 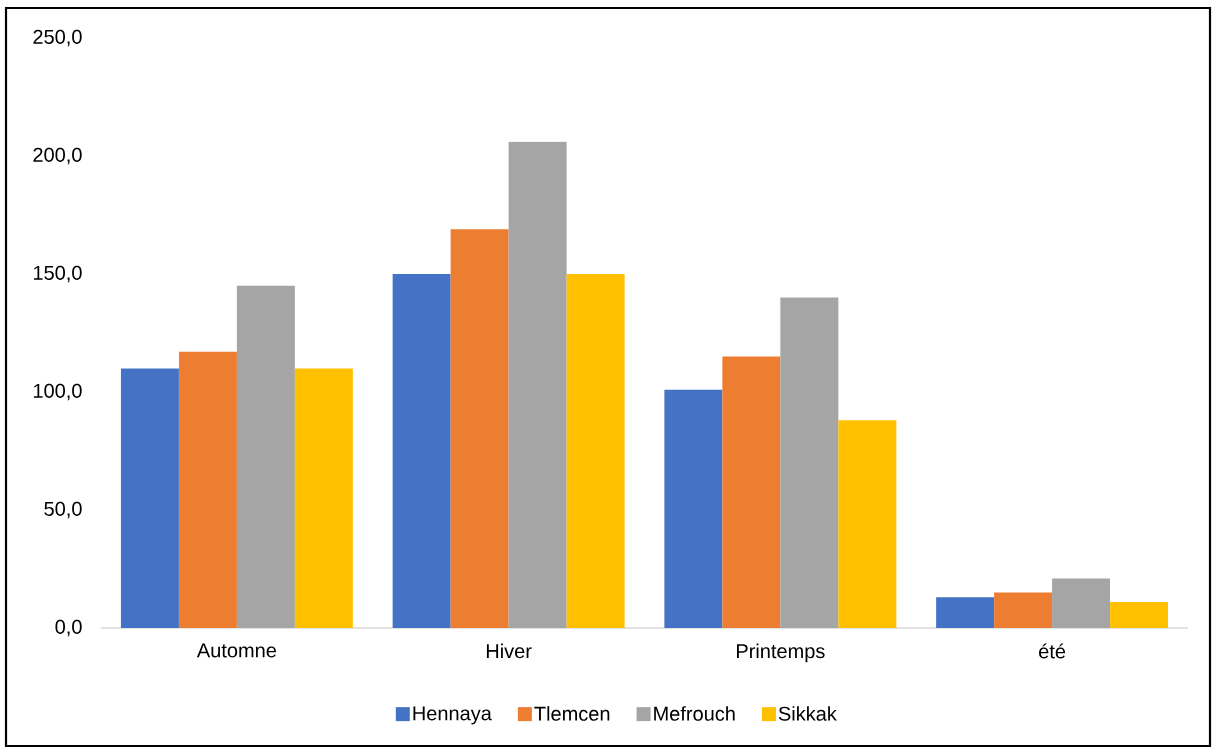 What do you see at coordinates (57, 156) in the screenshot?
I see `y-tick-label: 200,0` at bounding box center [57, 156].